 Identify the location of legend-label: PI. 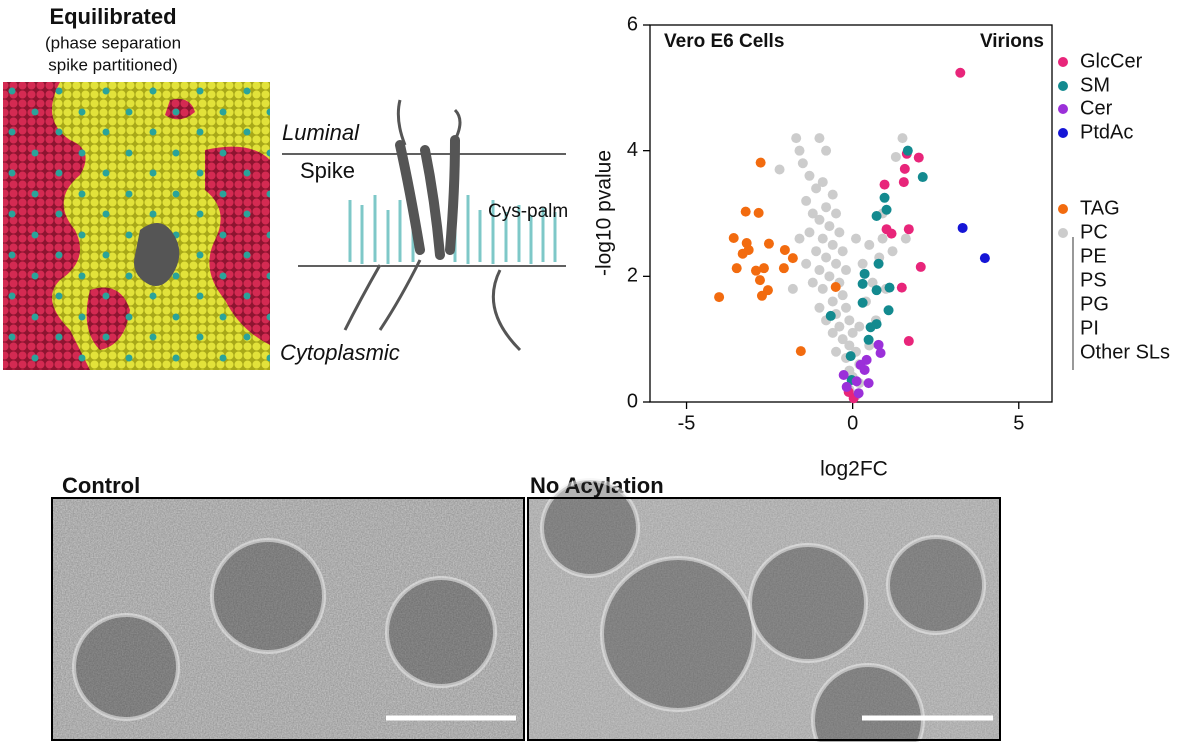
(1089, 328).